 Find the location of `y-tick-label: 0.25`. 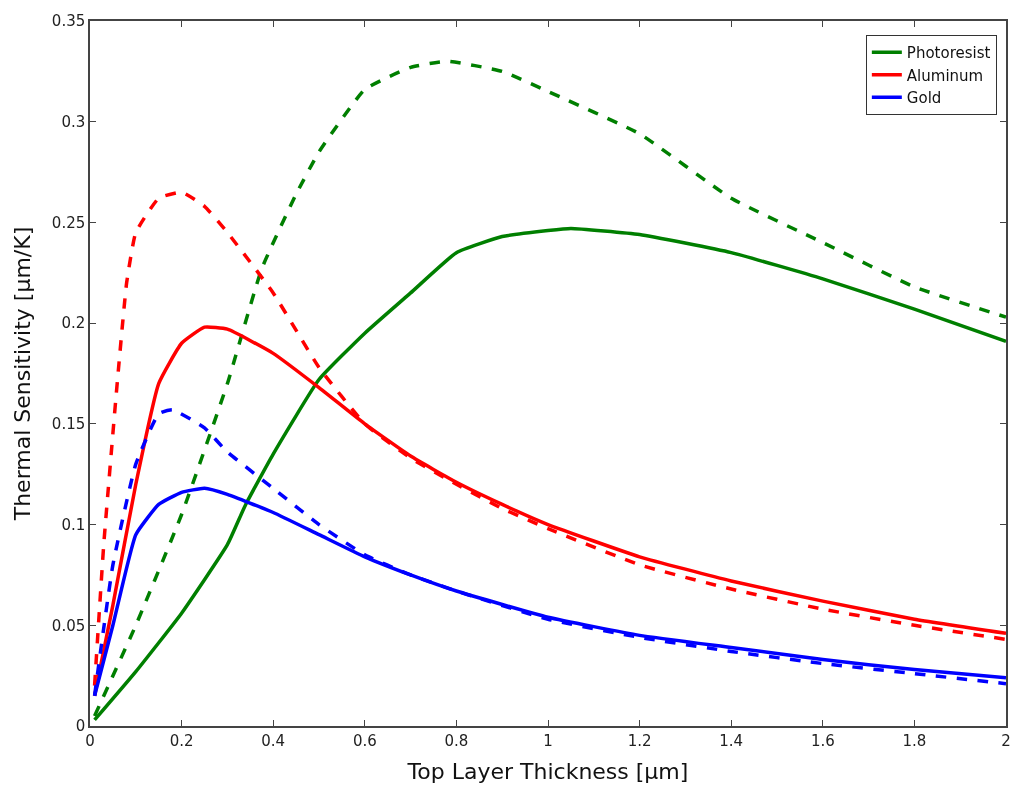

y-tick-label: 0.25 is located at coordinates (68, 222).